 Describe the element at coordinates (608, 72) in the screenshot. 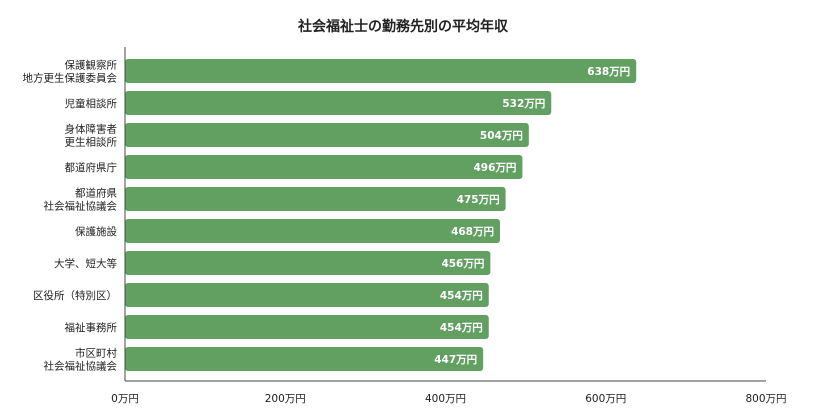

I see `bar-value-label: 638万円` at that location.